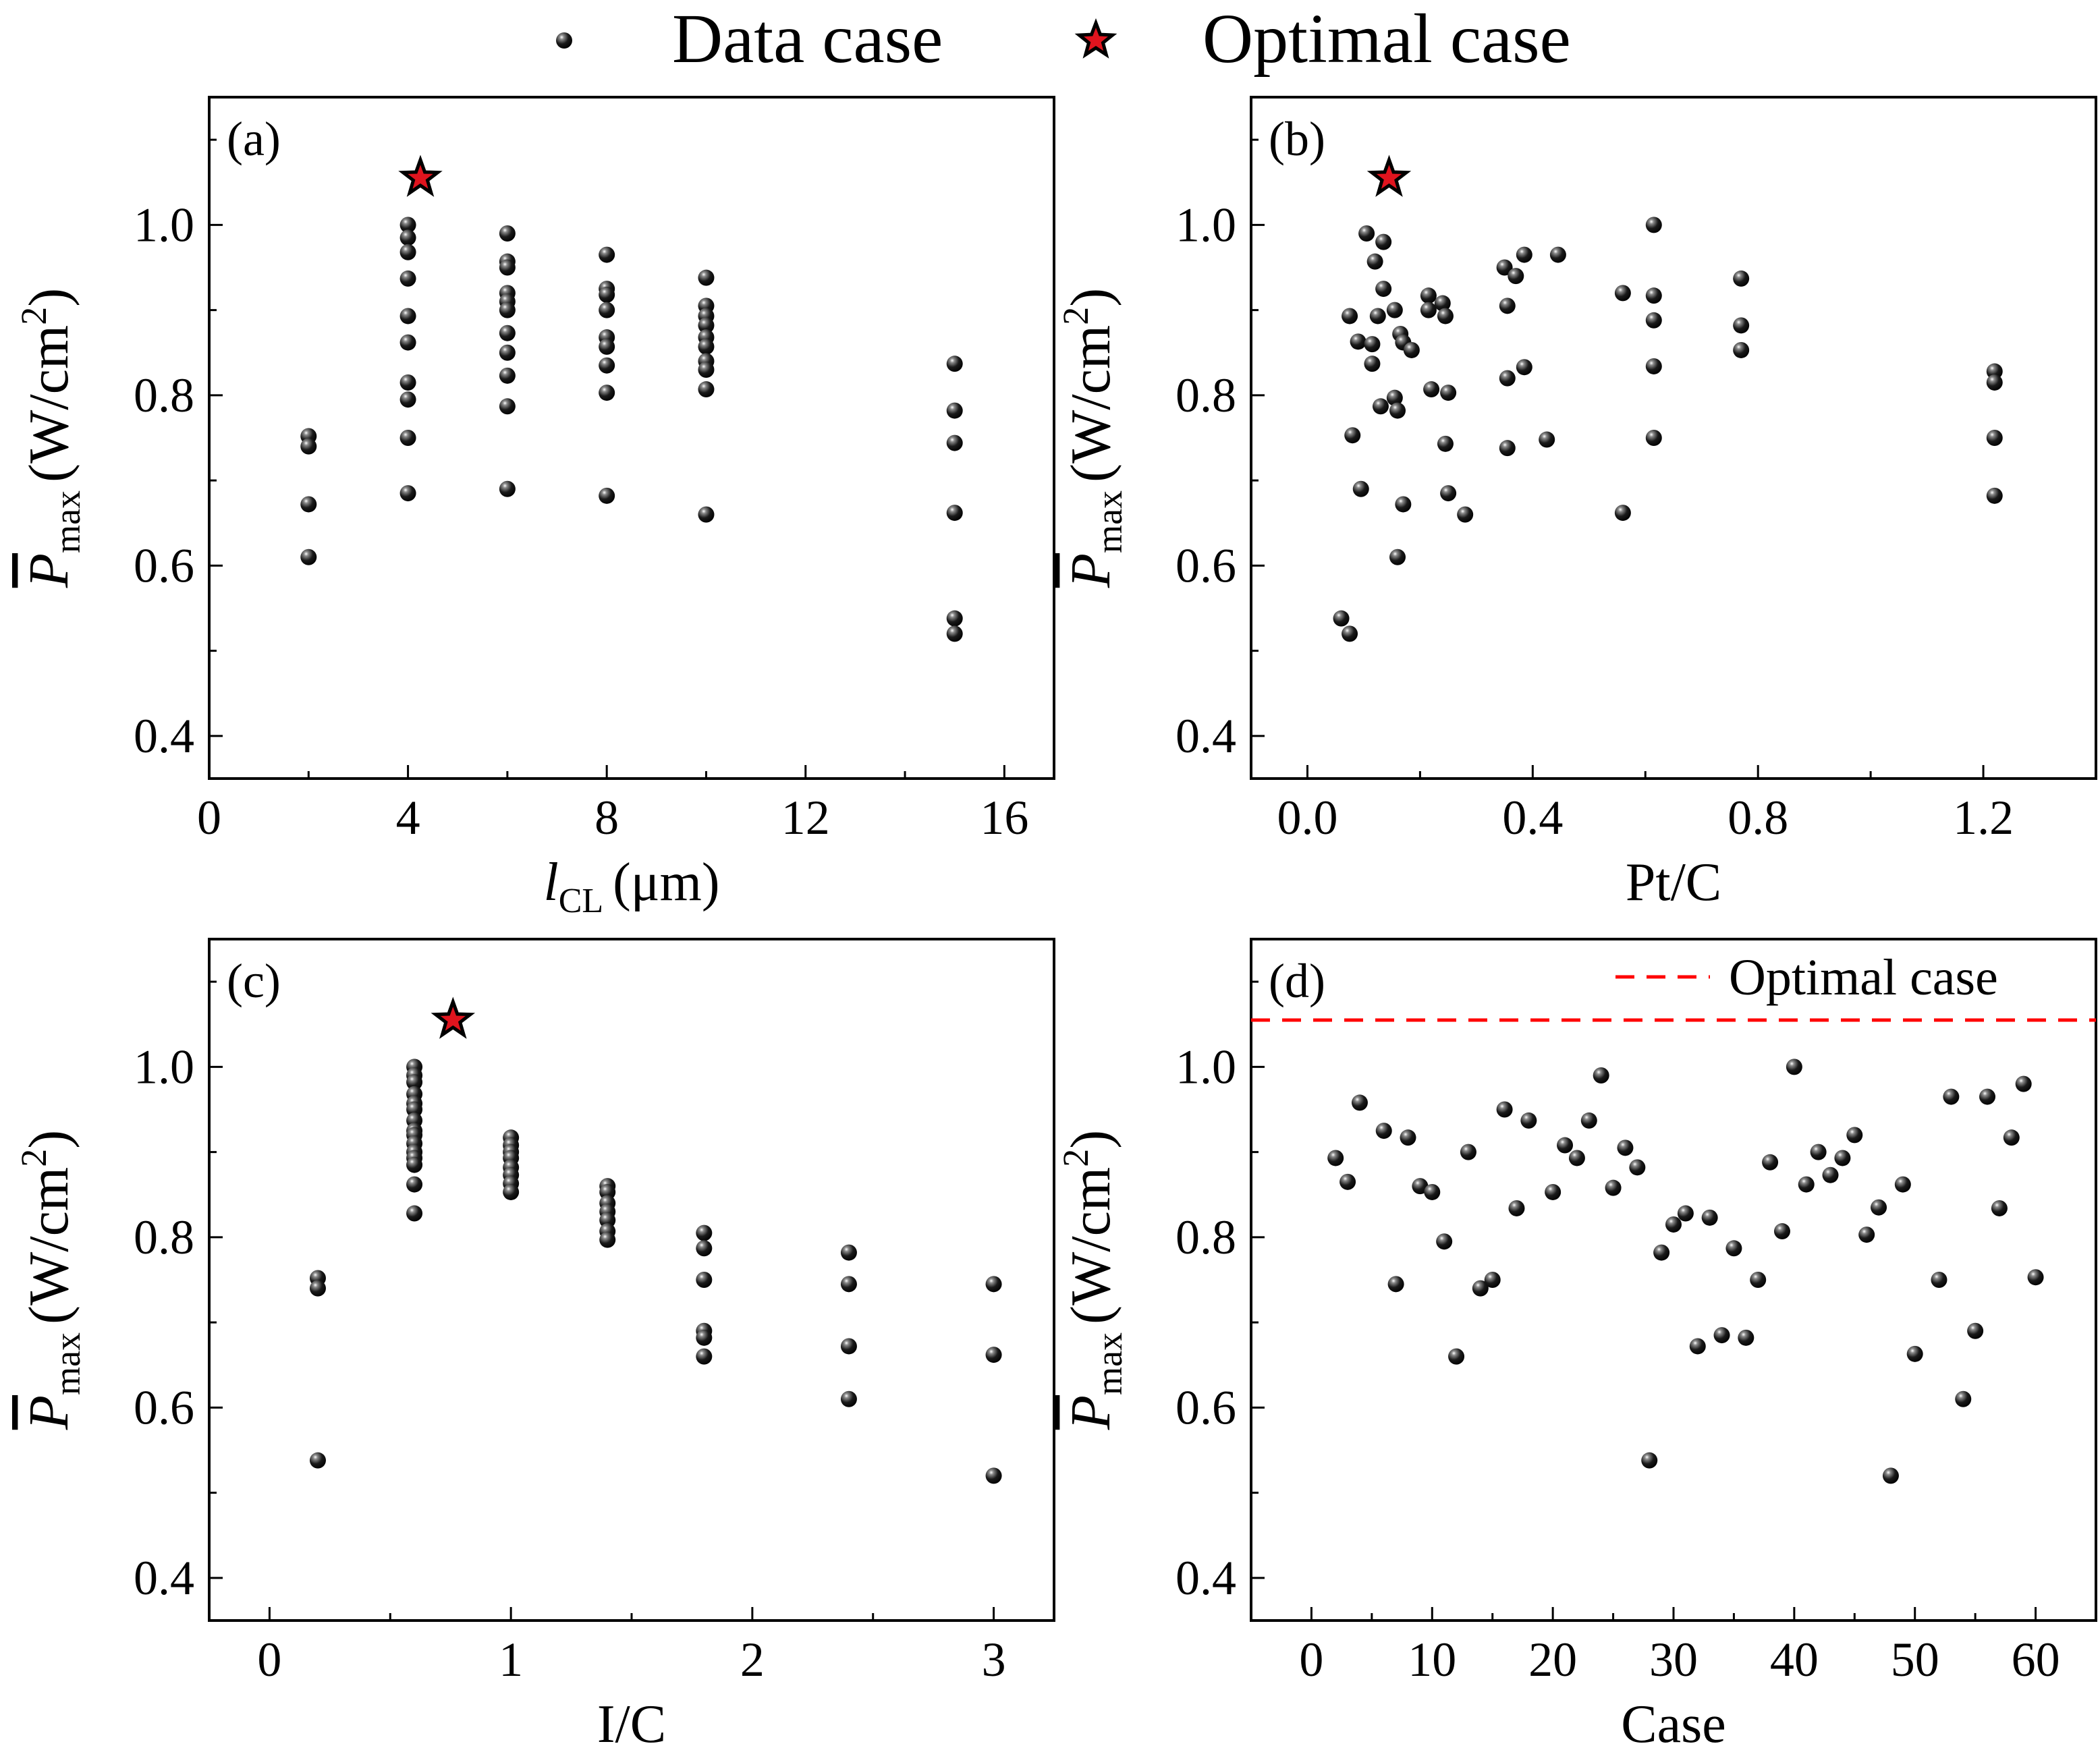 This screenshot has width=2100, height=1746. I want to click on x-tick-label: 16, so click(1004, 818).